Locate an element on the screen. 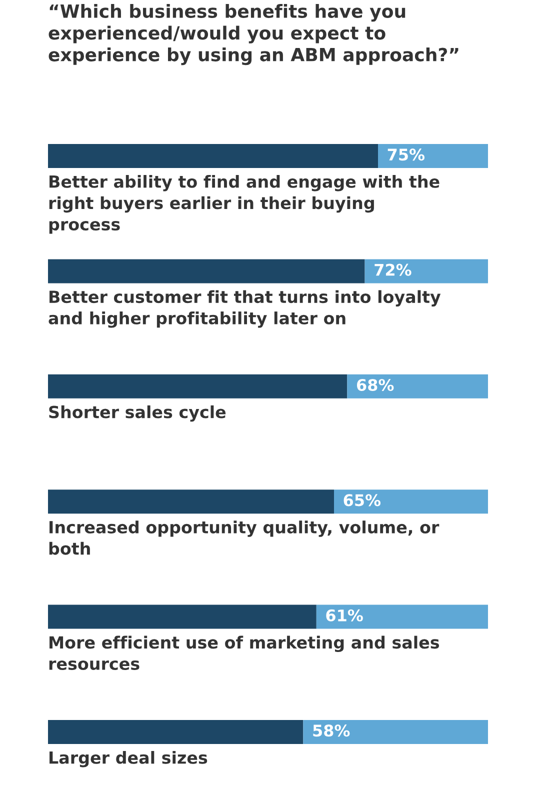  y-tick-label: Better ability to find and engage with the right buyers earlier in their buying process is located at coordinates (244, 204).